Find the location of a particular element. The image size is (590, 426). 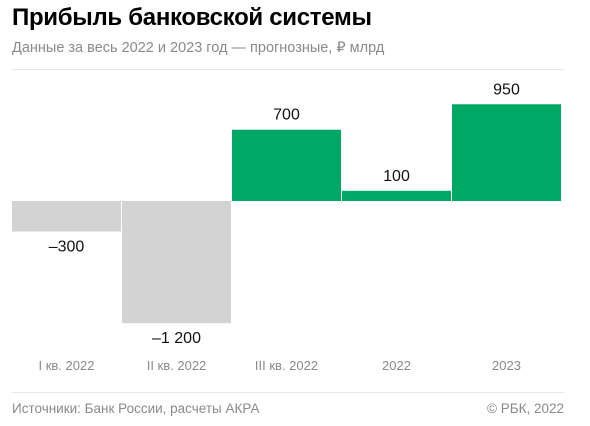

category-label: 2022 is located at coordinates (396, 365).